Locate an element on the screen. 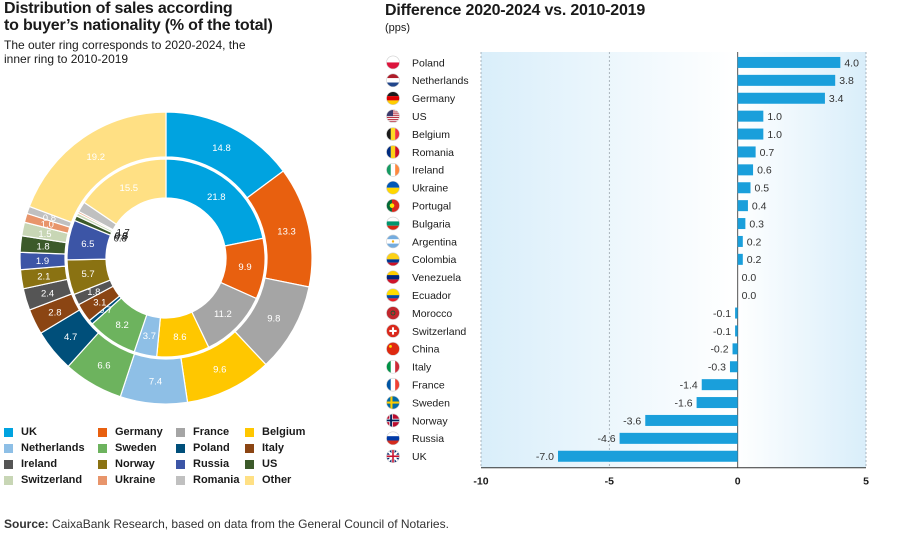 This screenshot has height=535, width=900. legend-item-france: France is located at coordinates (202, 432).